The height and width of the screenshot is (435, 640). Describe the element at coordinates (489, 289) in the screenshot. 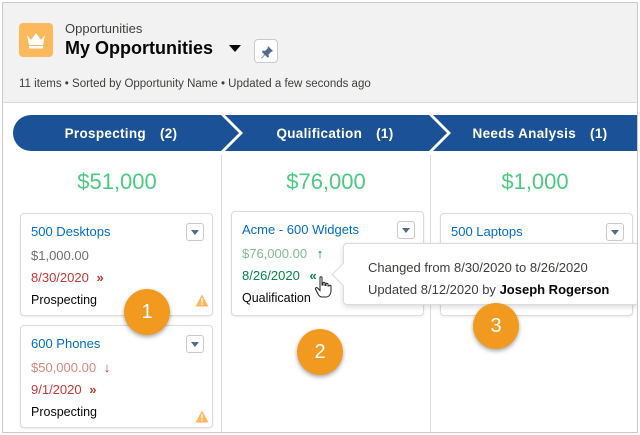

I see `tooltip-updated-text: Updated 8/12/2020 by Joseph Rogerson` at that location.